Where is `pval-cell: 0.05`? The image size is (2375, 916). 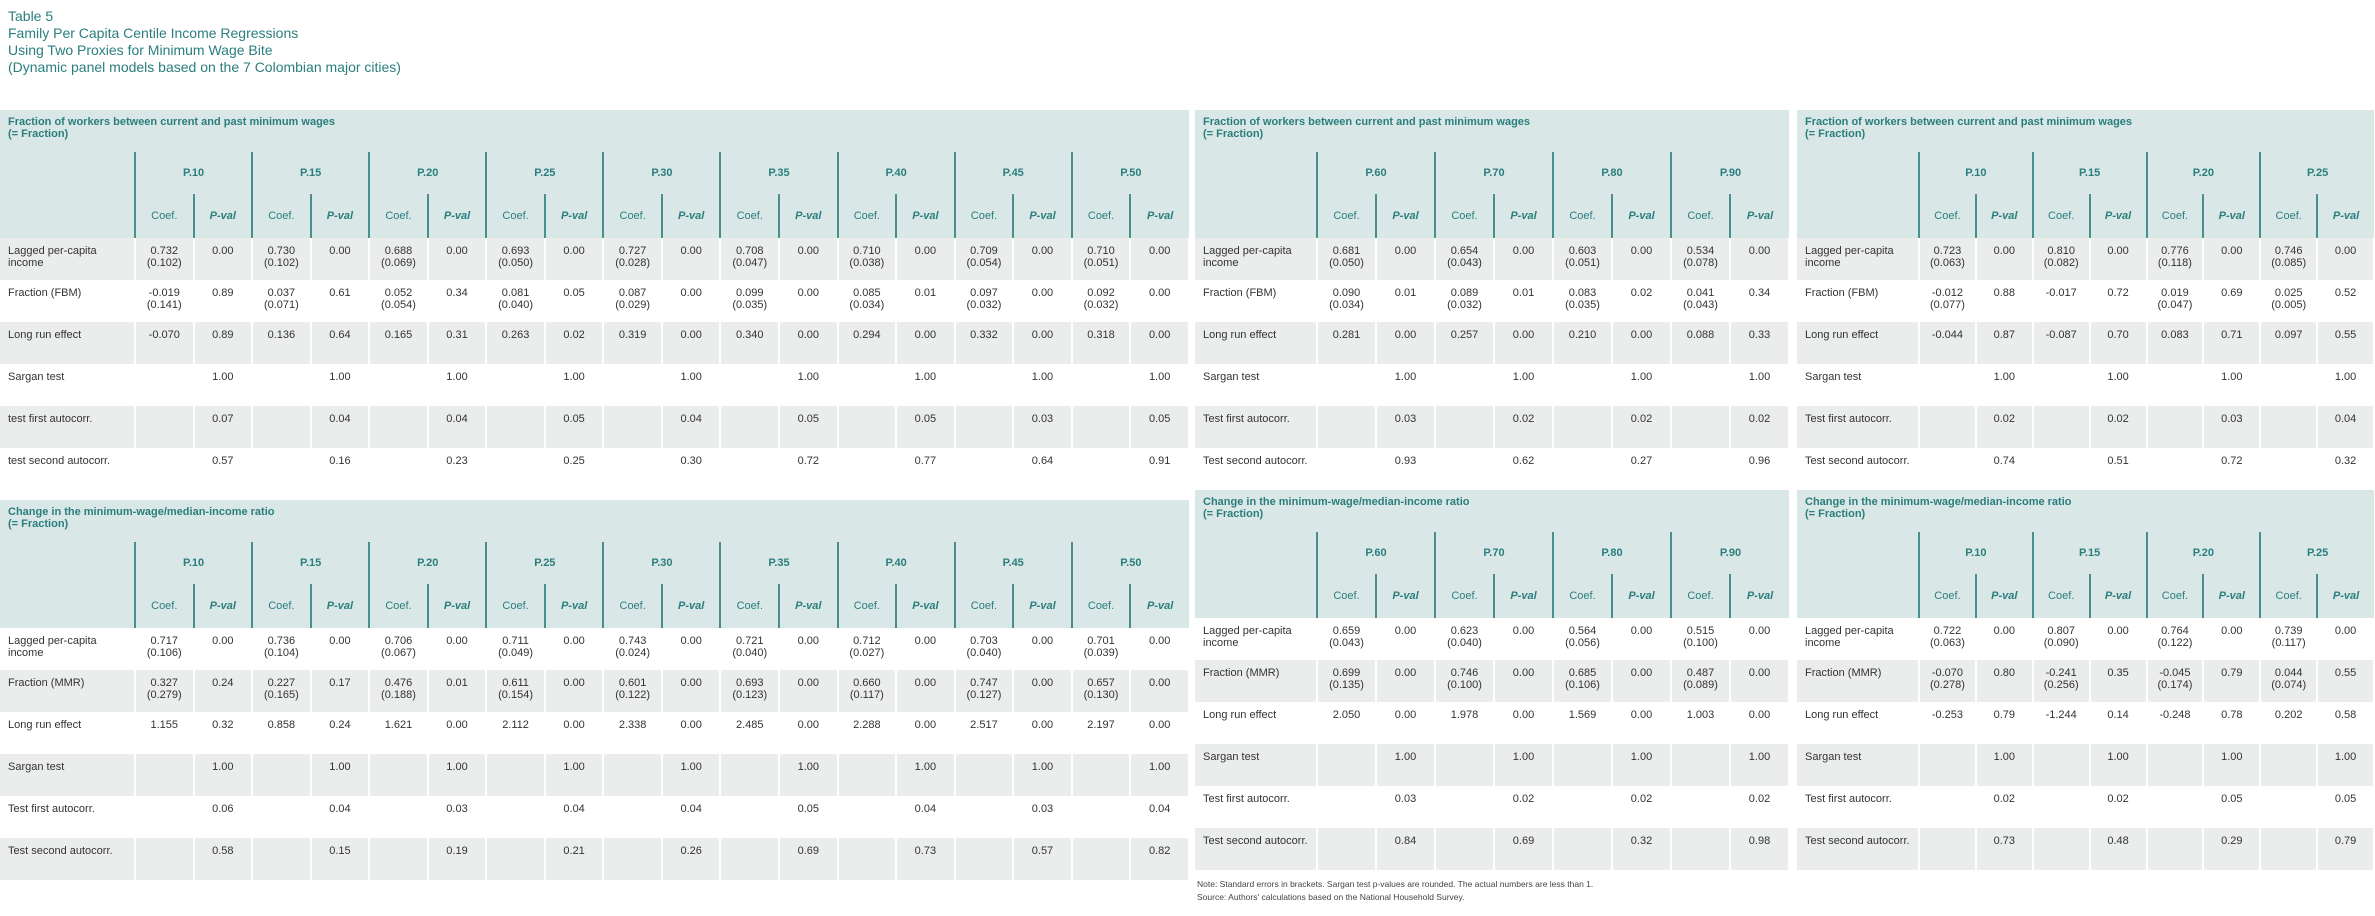
pval-cell: 0.05 is located at coordinates (2346, 807).